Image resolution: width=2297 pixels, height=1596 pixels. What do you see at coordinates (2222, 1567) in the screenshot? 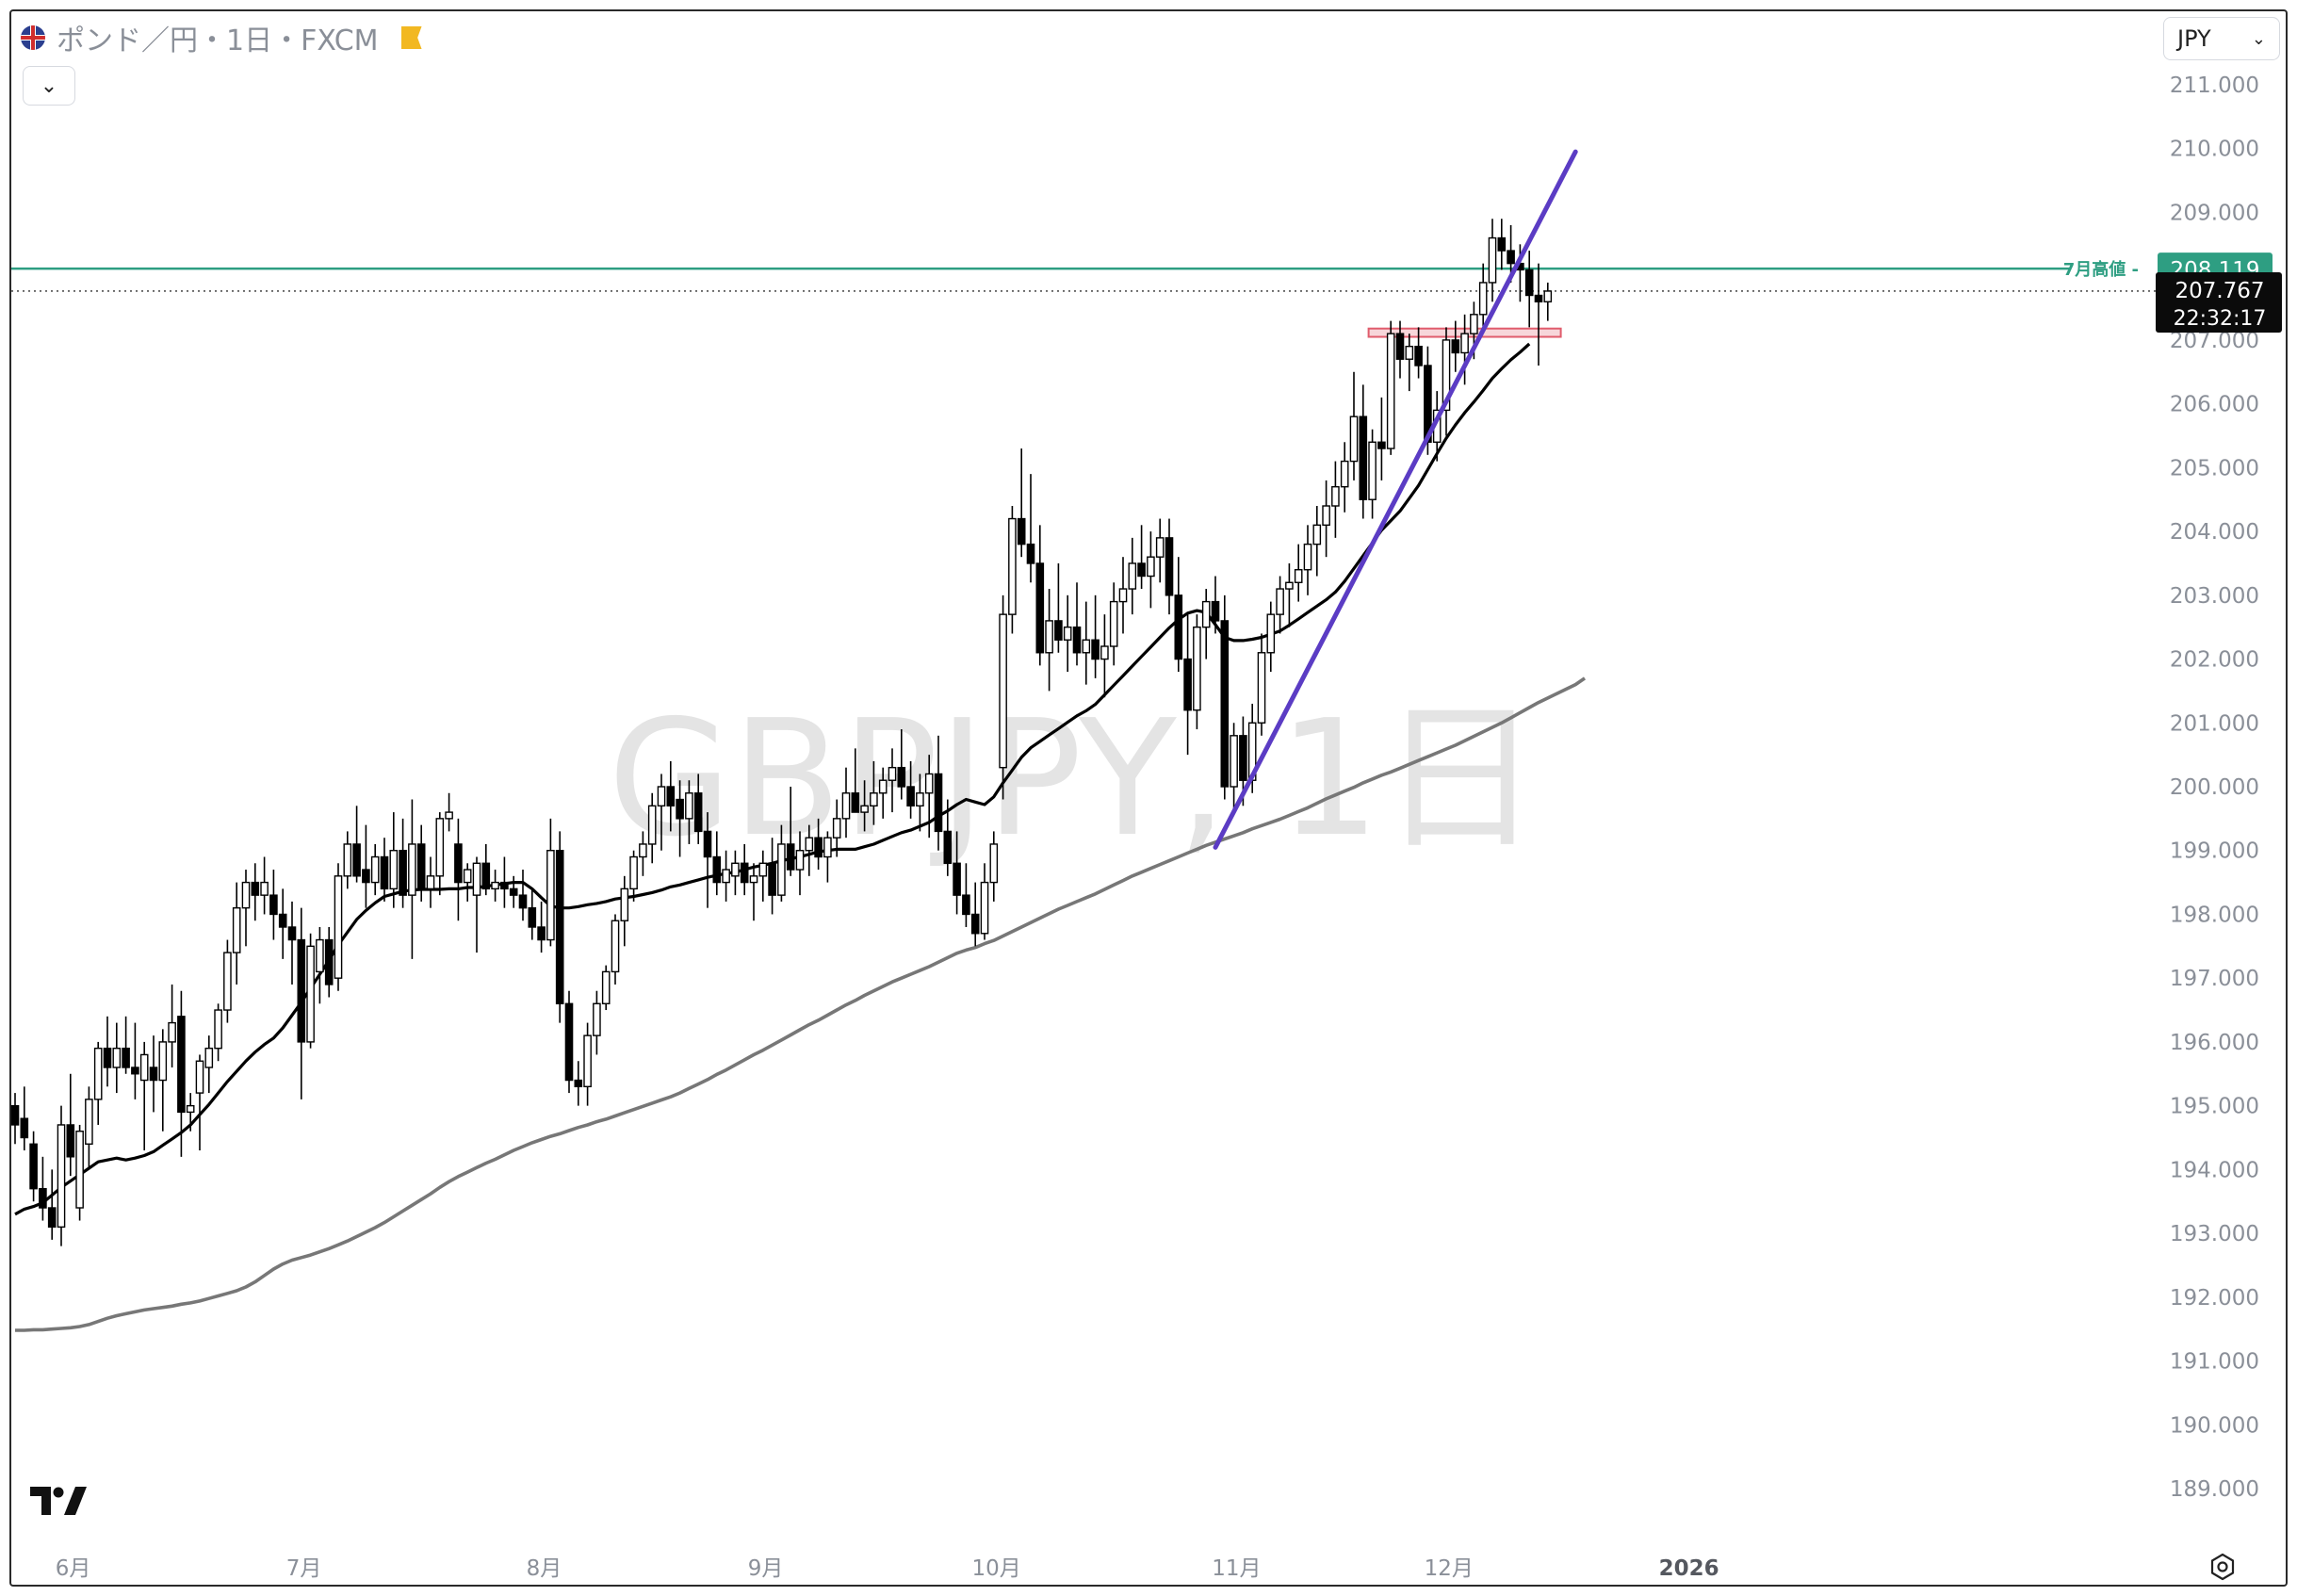
I see `settings-icon` at bounding box center [2222, 1567].